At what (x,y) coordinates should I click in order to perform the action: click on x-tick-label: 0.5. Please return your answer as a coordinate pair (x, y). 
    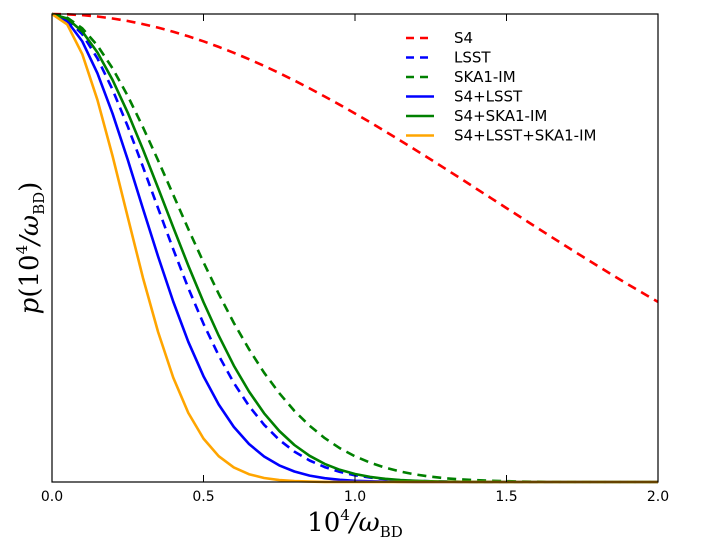
    Looking at the image, I should click on (203, 497).